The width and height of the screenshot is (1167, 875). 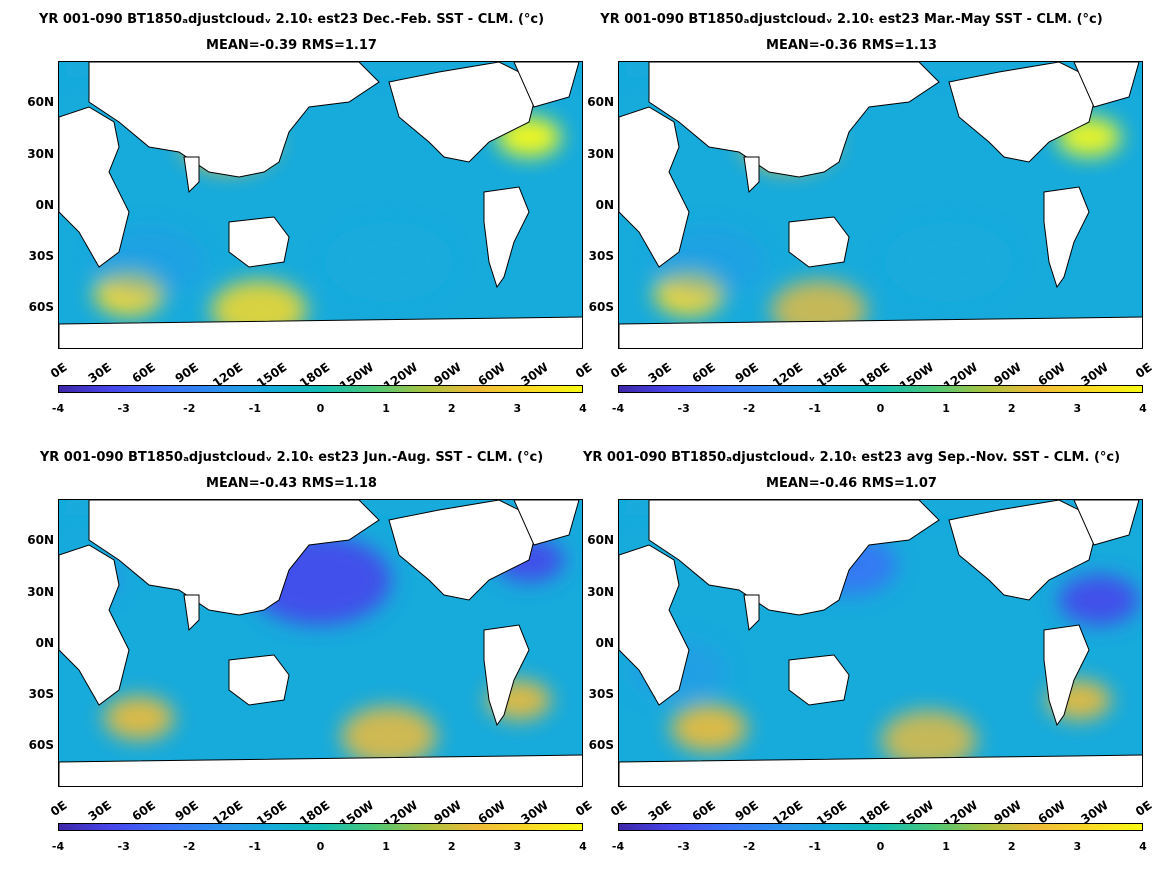 I want to click on panel-stats: MEAN=-0.36 RMS=1.13, so click(x=851, y=45).